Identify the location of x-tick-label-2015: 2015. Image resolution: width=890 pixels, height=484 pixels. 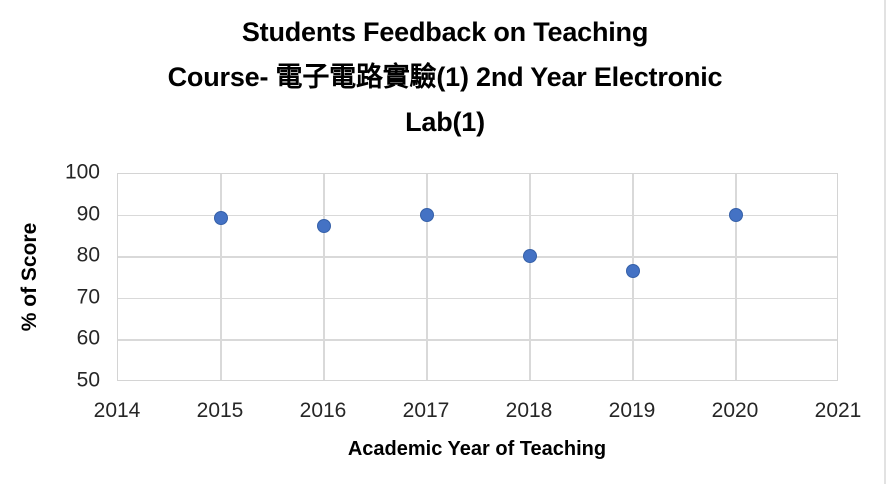
(220, 410).